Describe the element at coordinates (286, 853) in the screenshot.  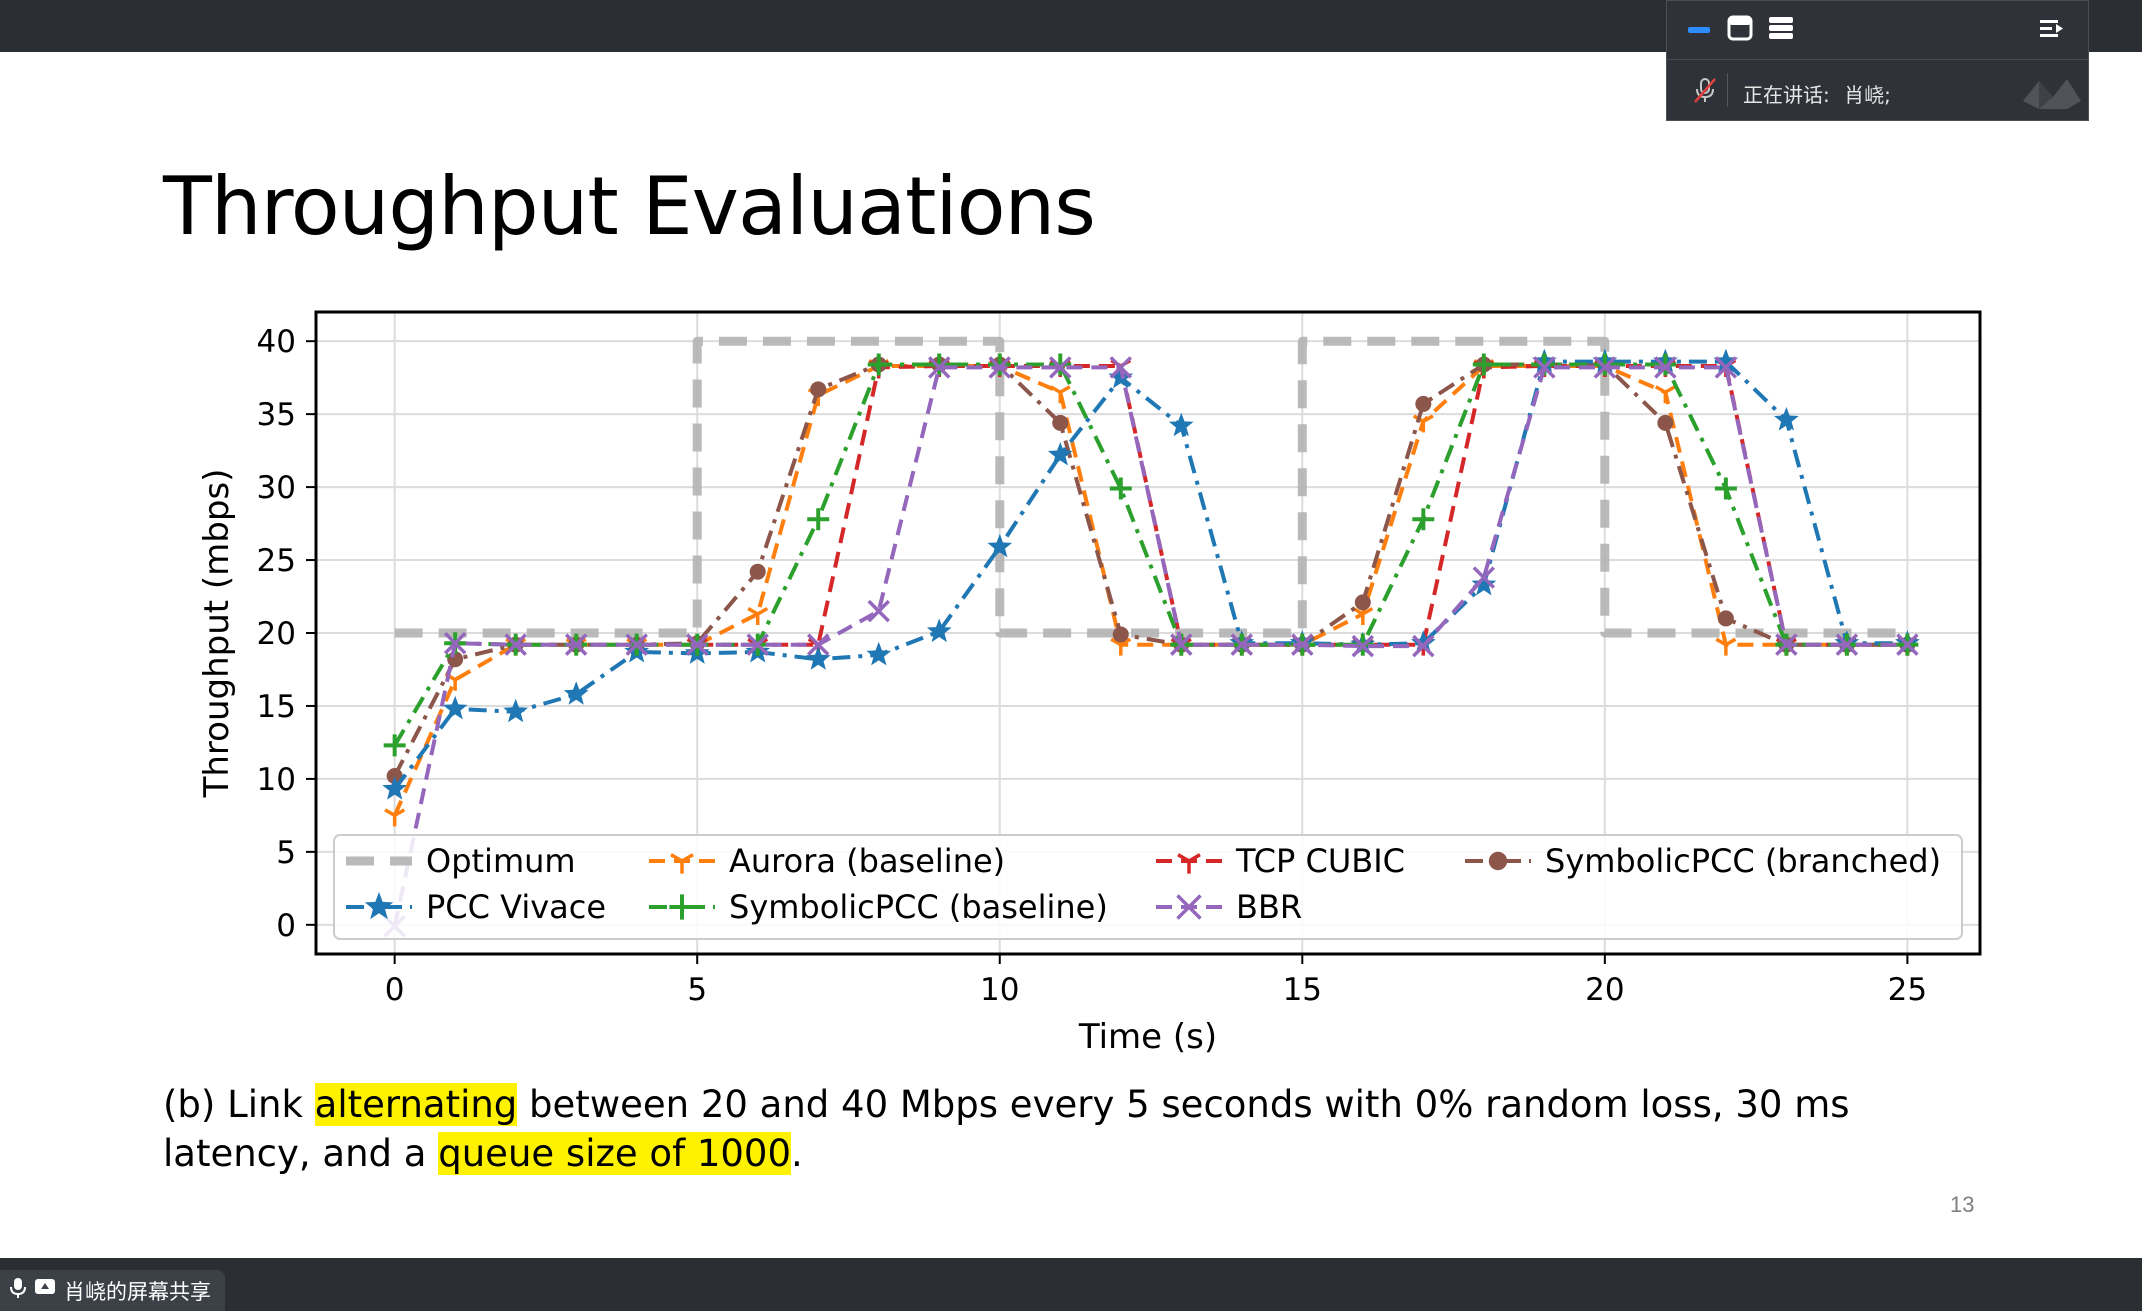
I see `y-tick-label: 5` at that location.